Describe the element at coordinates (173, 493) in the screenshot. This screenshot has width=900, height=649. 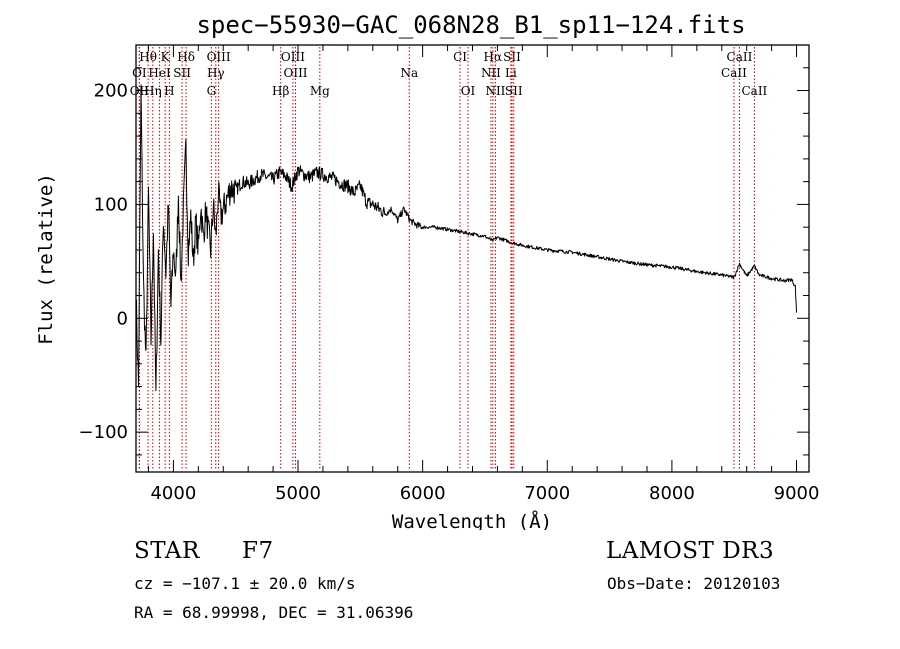
I see `x-tick-label: 4000` at that location.